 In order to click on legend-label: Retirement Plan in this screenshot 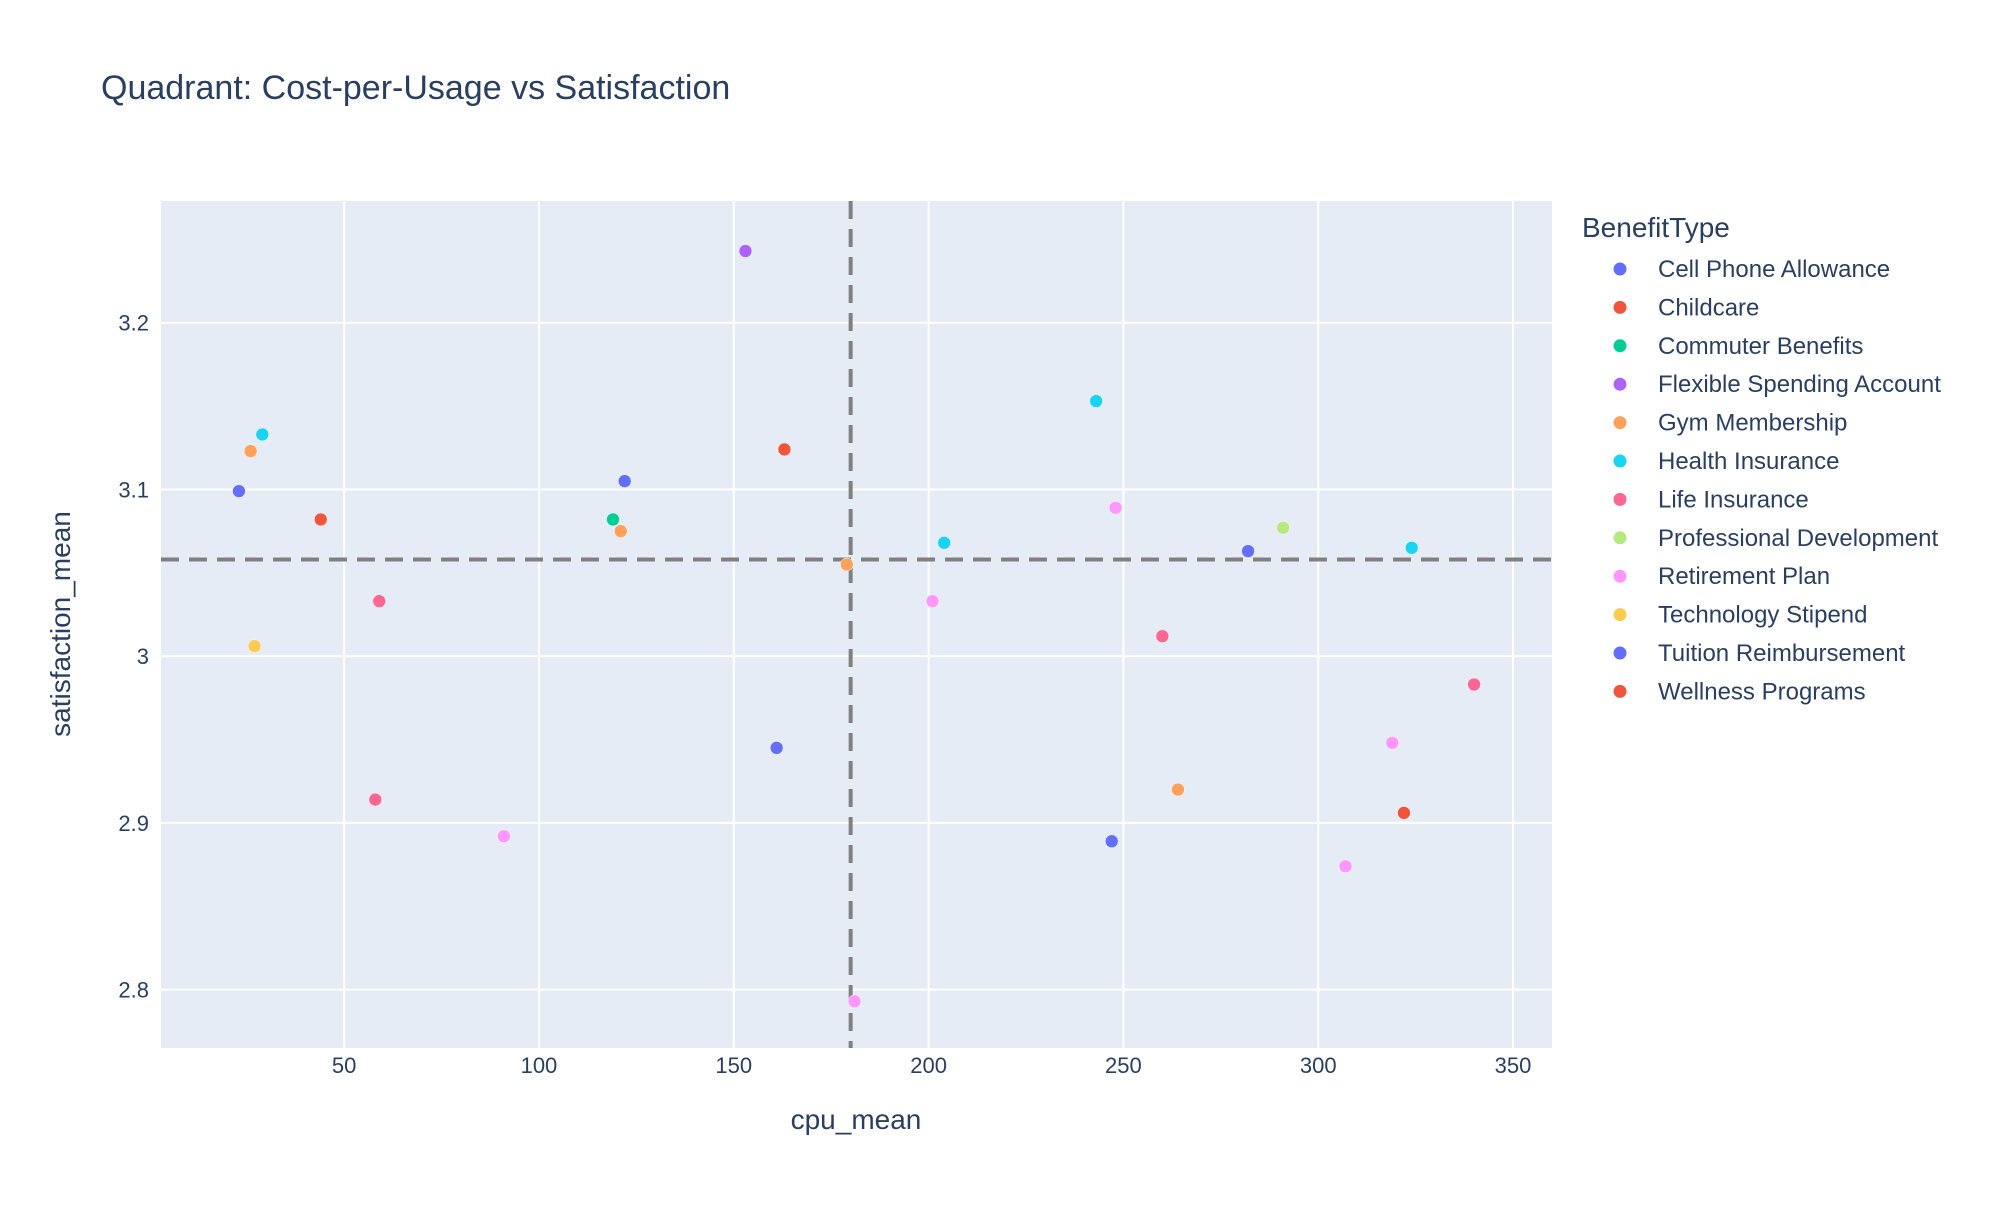, I will do `click(1744, 576)`.